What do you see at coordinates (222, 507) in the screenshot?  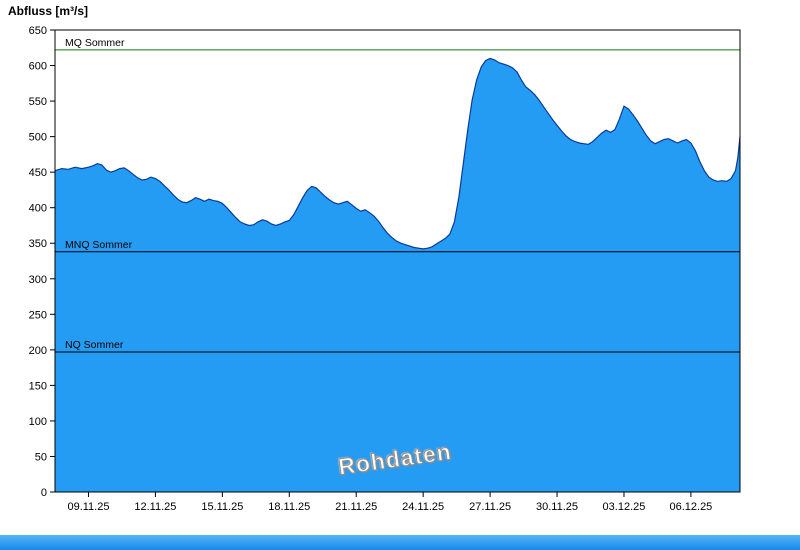 I see `x-axis-tick-label: 15.11.25` at bounding box center [222, 507].